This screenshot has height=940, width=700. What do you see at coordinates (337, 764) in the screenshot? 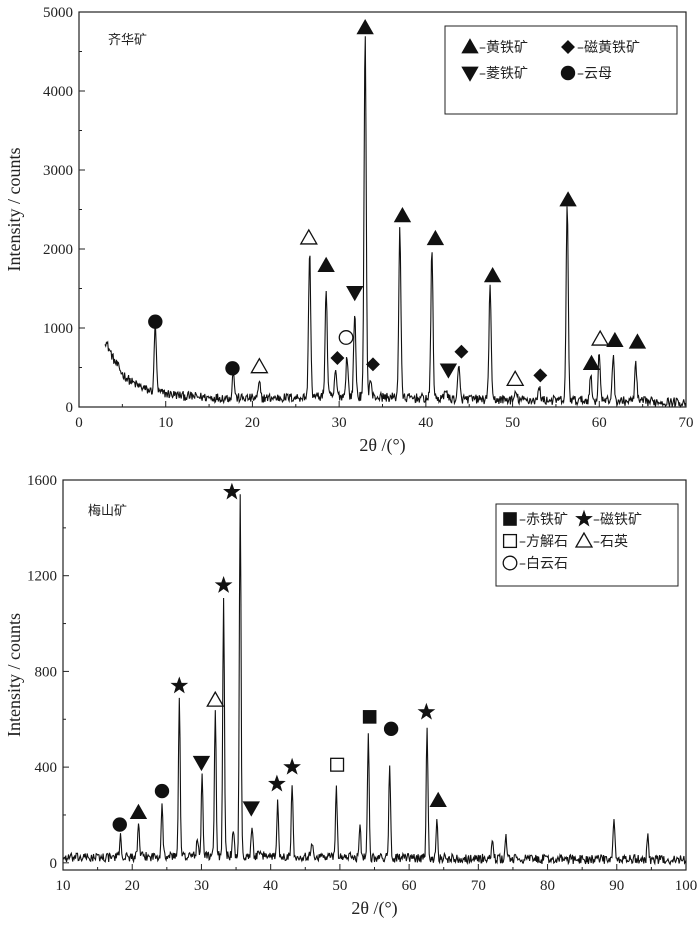
I see `peak-marker-square-open` at bounding box center [337, 764].